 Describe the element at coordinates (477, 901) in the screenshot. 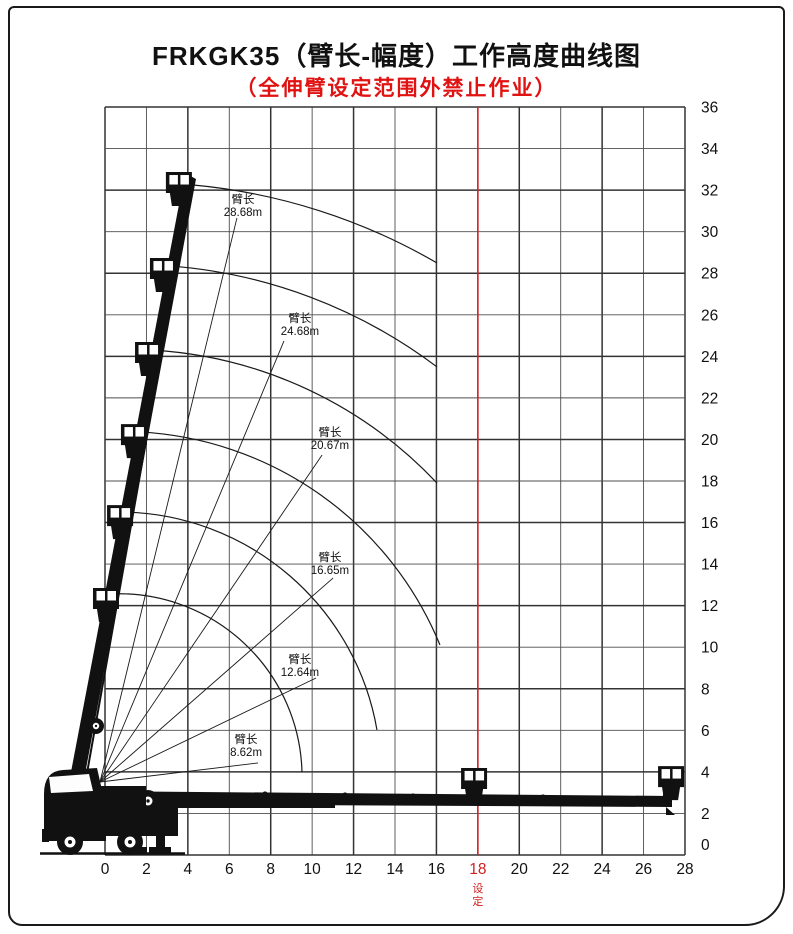

I see `setting-label-char: 定` at that location.